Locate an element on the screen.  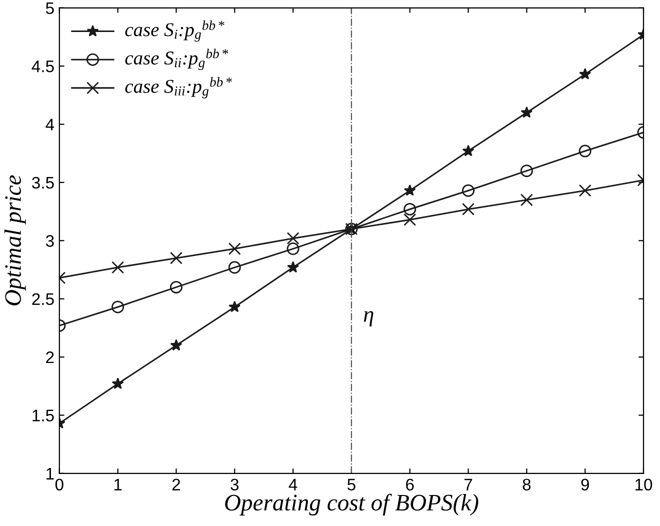
y-tick-label: 1.5 is located at coordinates (43, 416).